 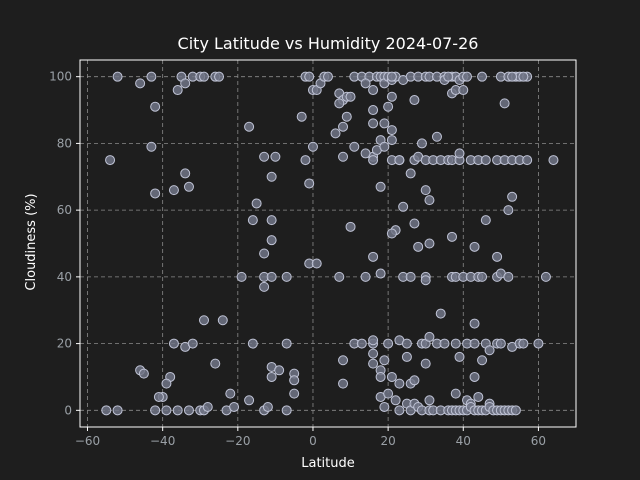 What do you see at coordinates (64, 344) in the screenshot?
I see `y-tick-label: 20` at bounding box center [64, 344].